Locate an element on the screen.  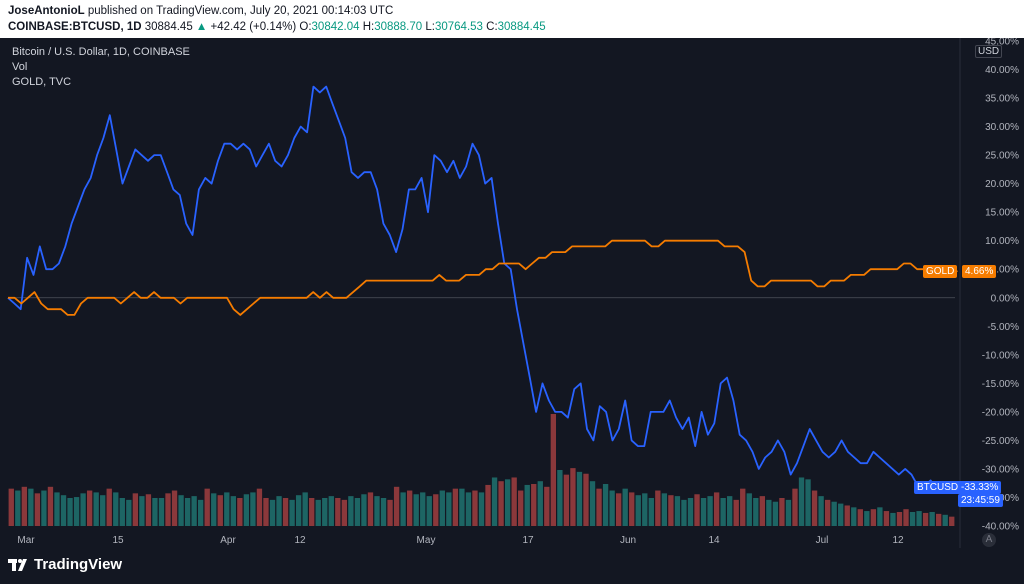
y-tick-label: 25.00% is located at coordinates (1002, 156).